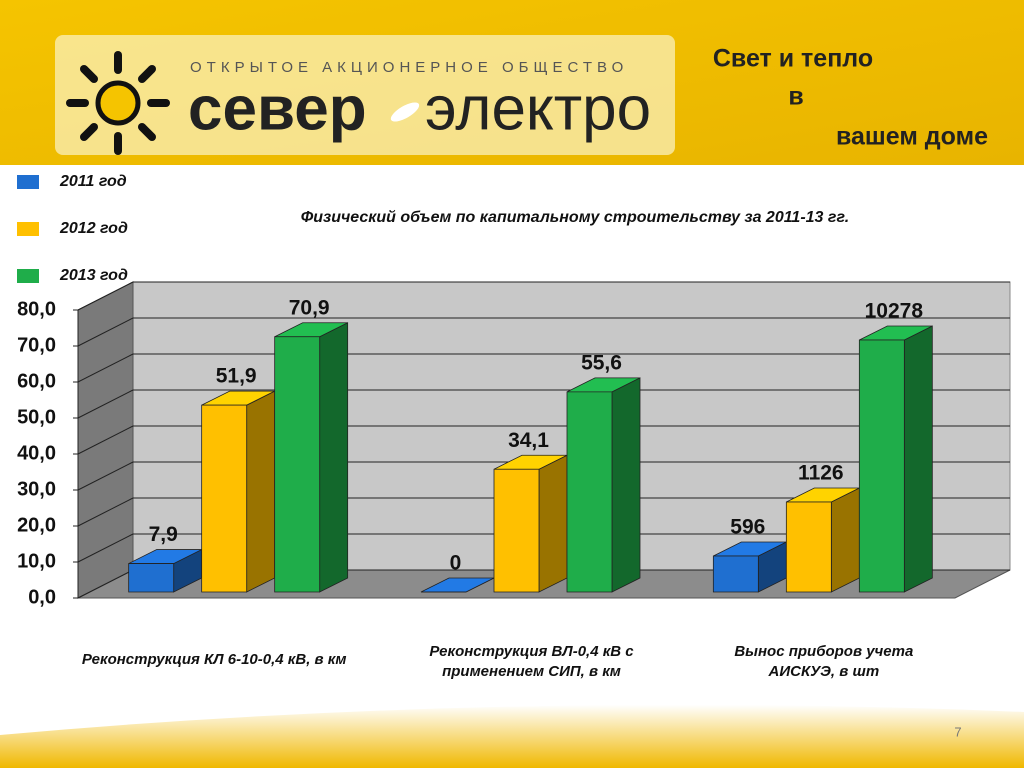 The height and width of the screenshot is (768, 1024). What do you see at coordinates (821, 473) in the screenshot?
I see `data-label: 1126` at bounding box center [821, 473].